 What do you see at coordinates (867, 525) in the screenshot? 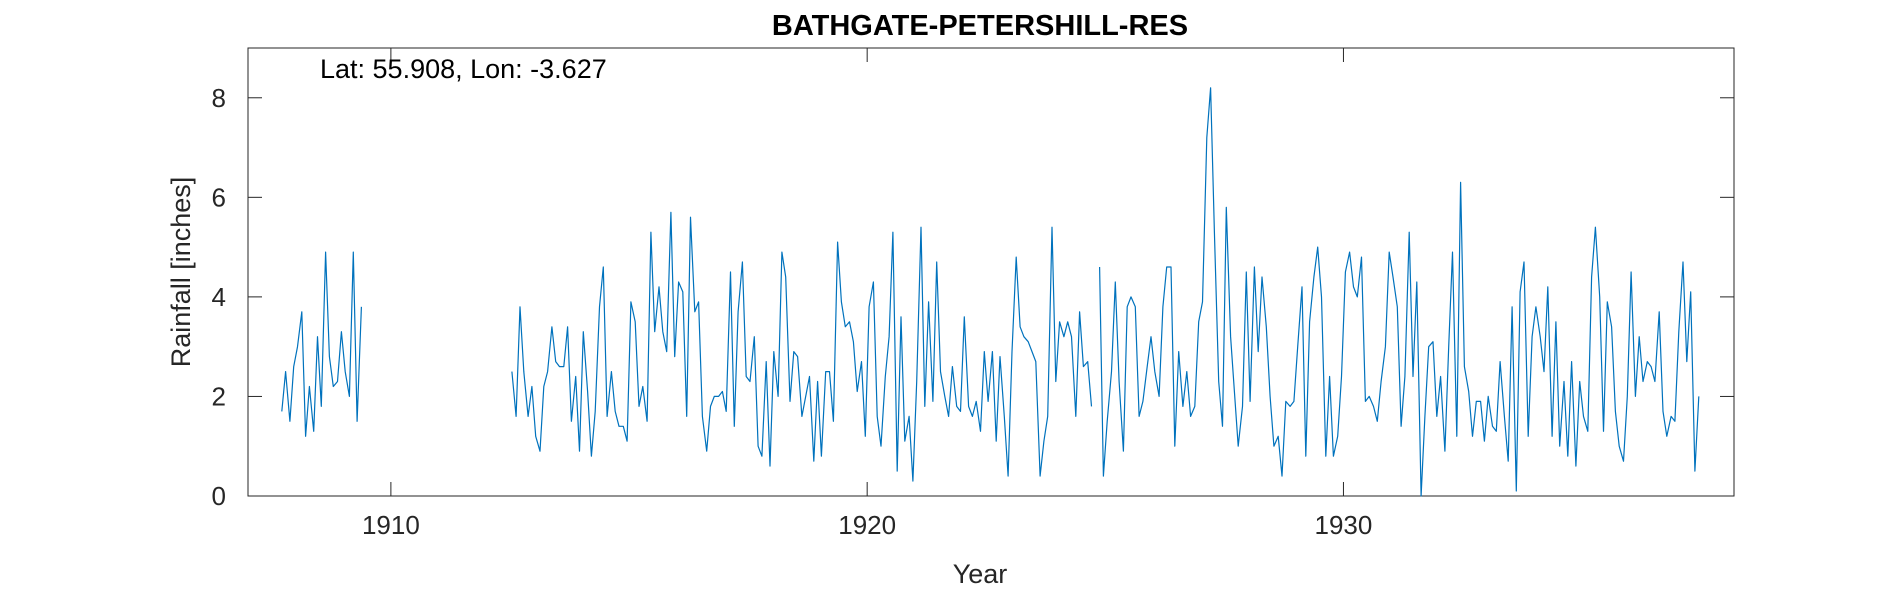
I see `x-tick-label: 1920` at bounding box center [867, 525].